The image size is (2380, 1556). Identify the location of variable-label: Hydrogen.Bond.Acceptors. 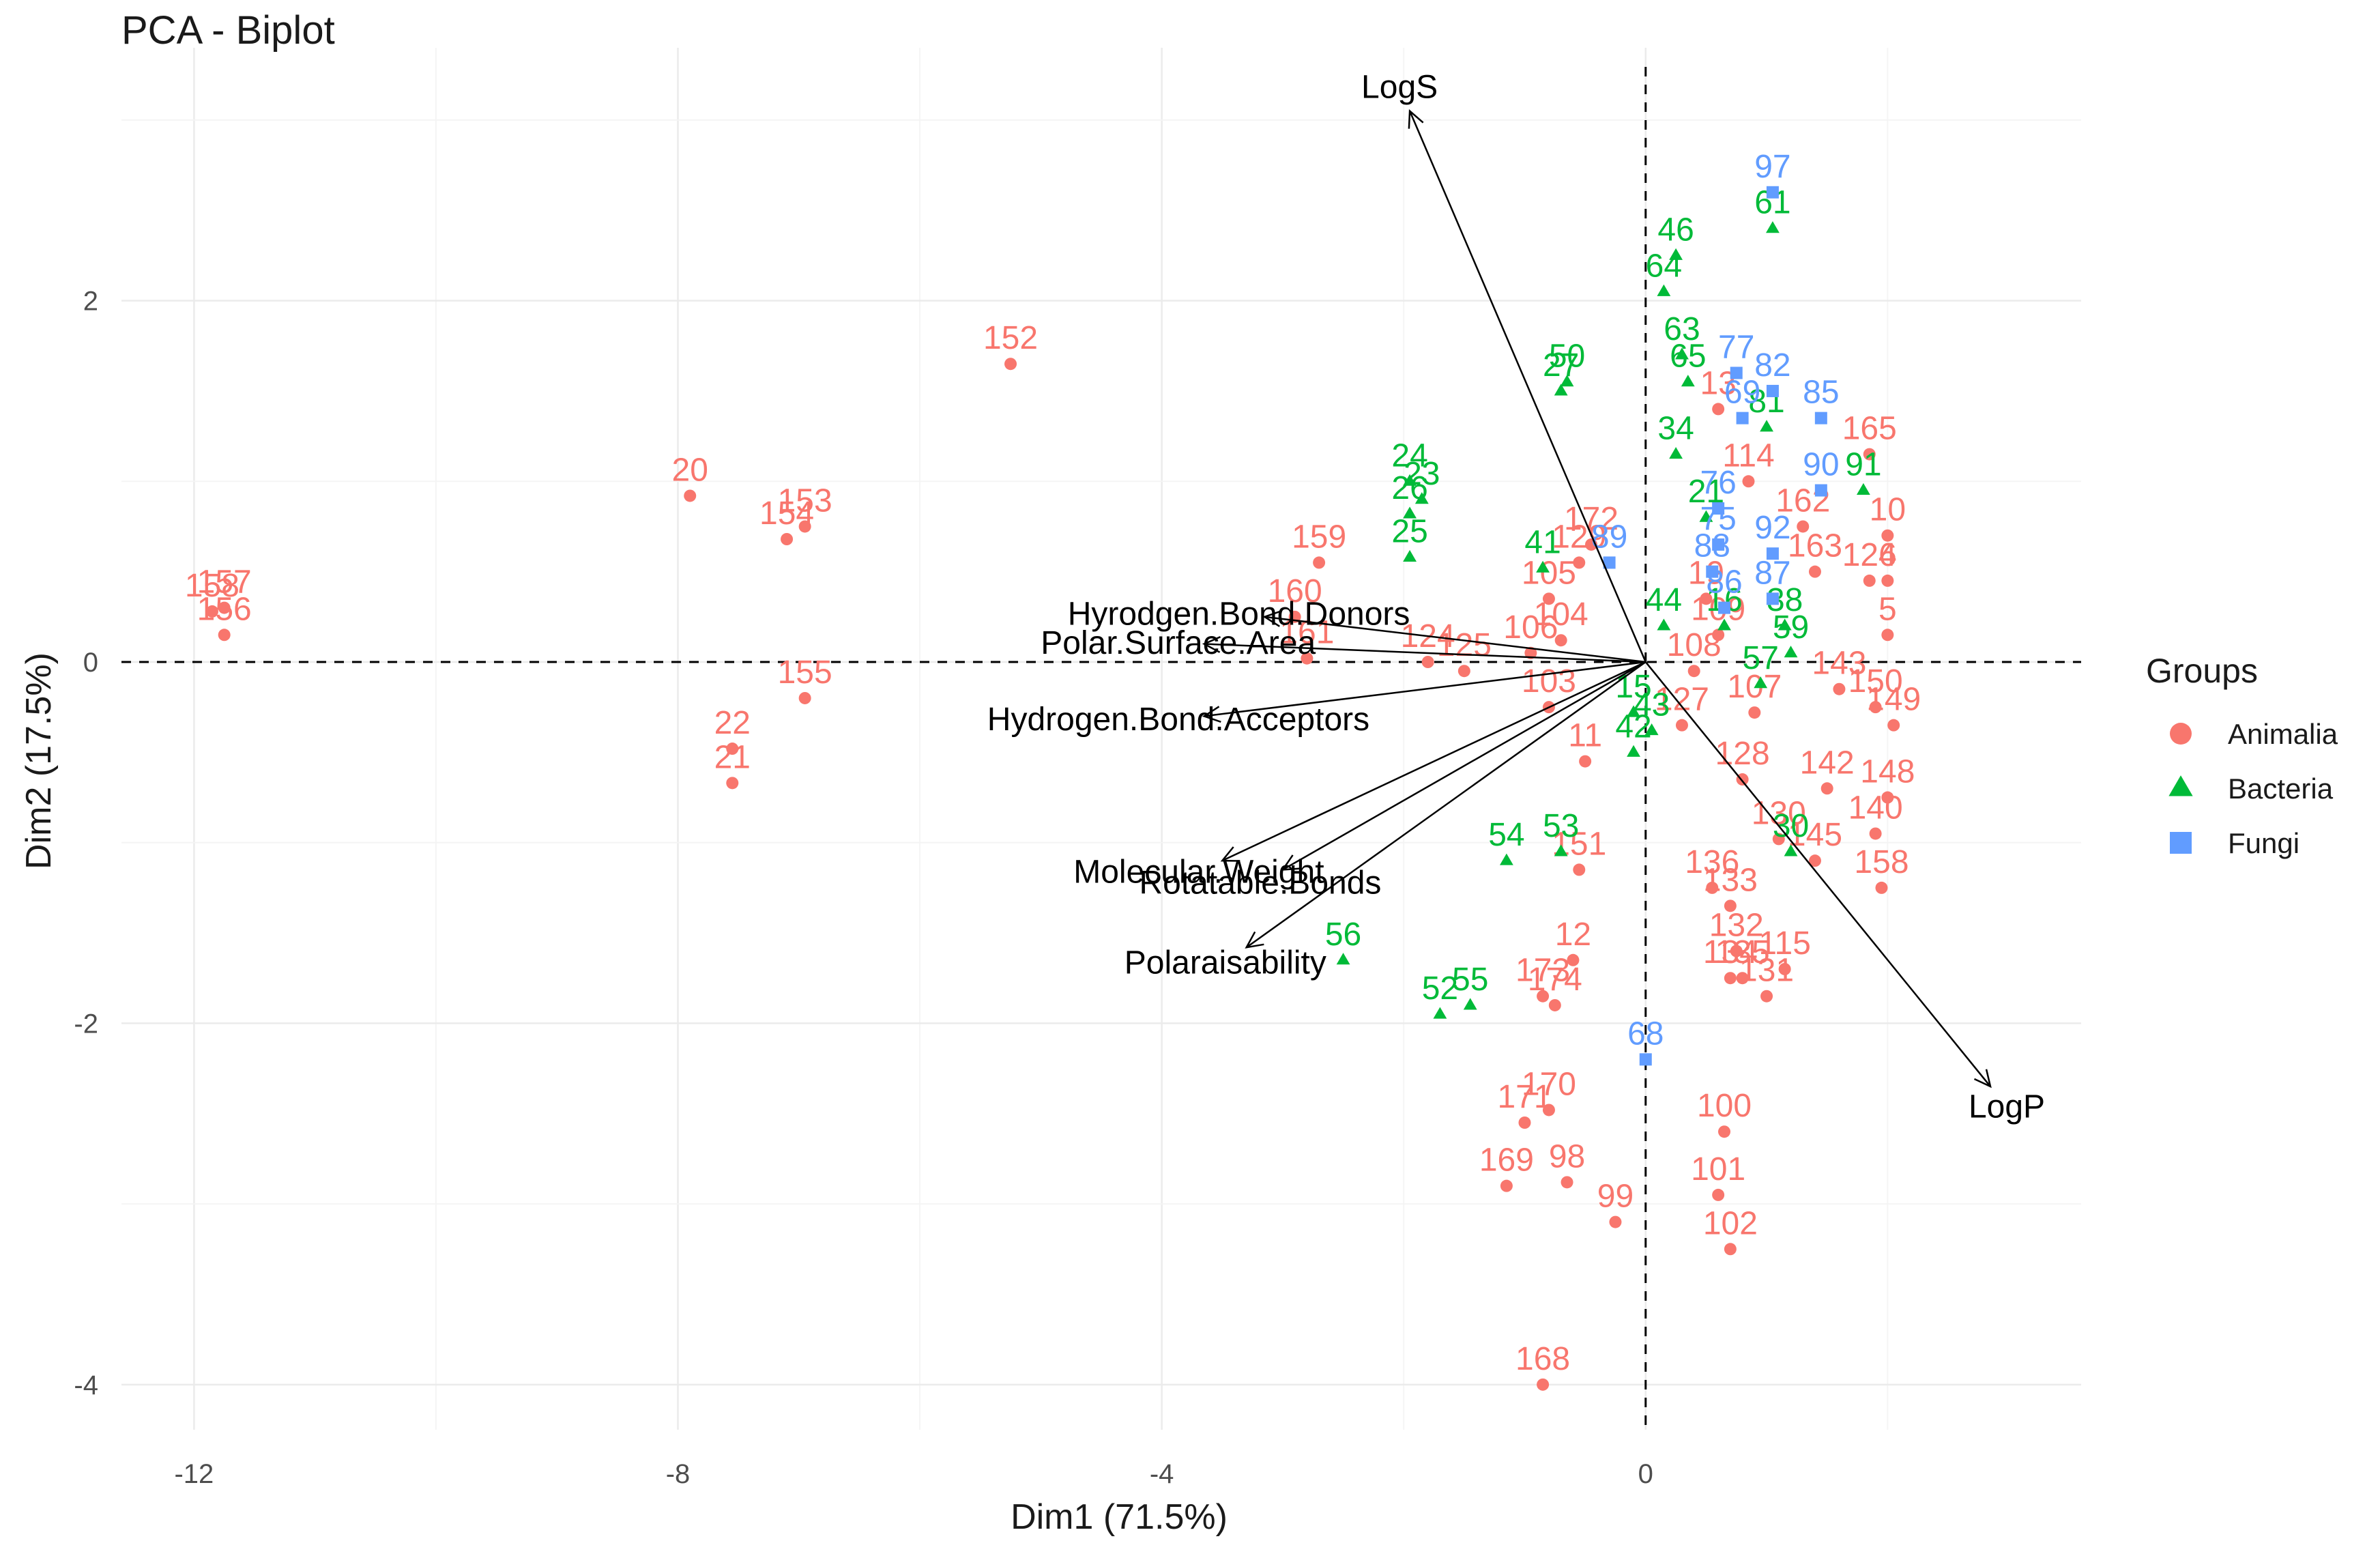
(1178, 720).